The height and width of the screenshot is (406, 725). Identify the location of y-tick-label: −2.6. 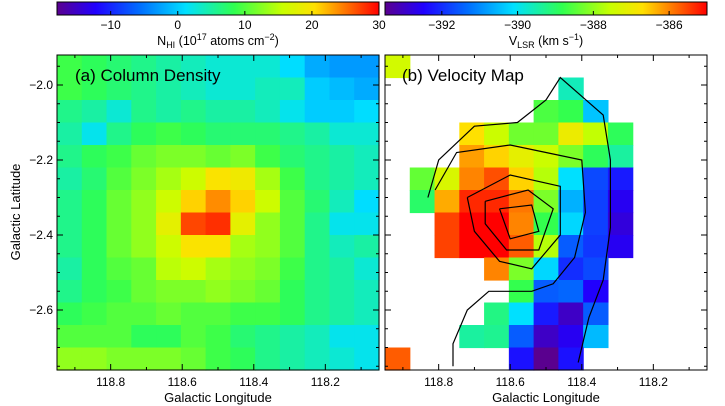
(41, 310).